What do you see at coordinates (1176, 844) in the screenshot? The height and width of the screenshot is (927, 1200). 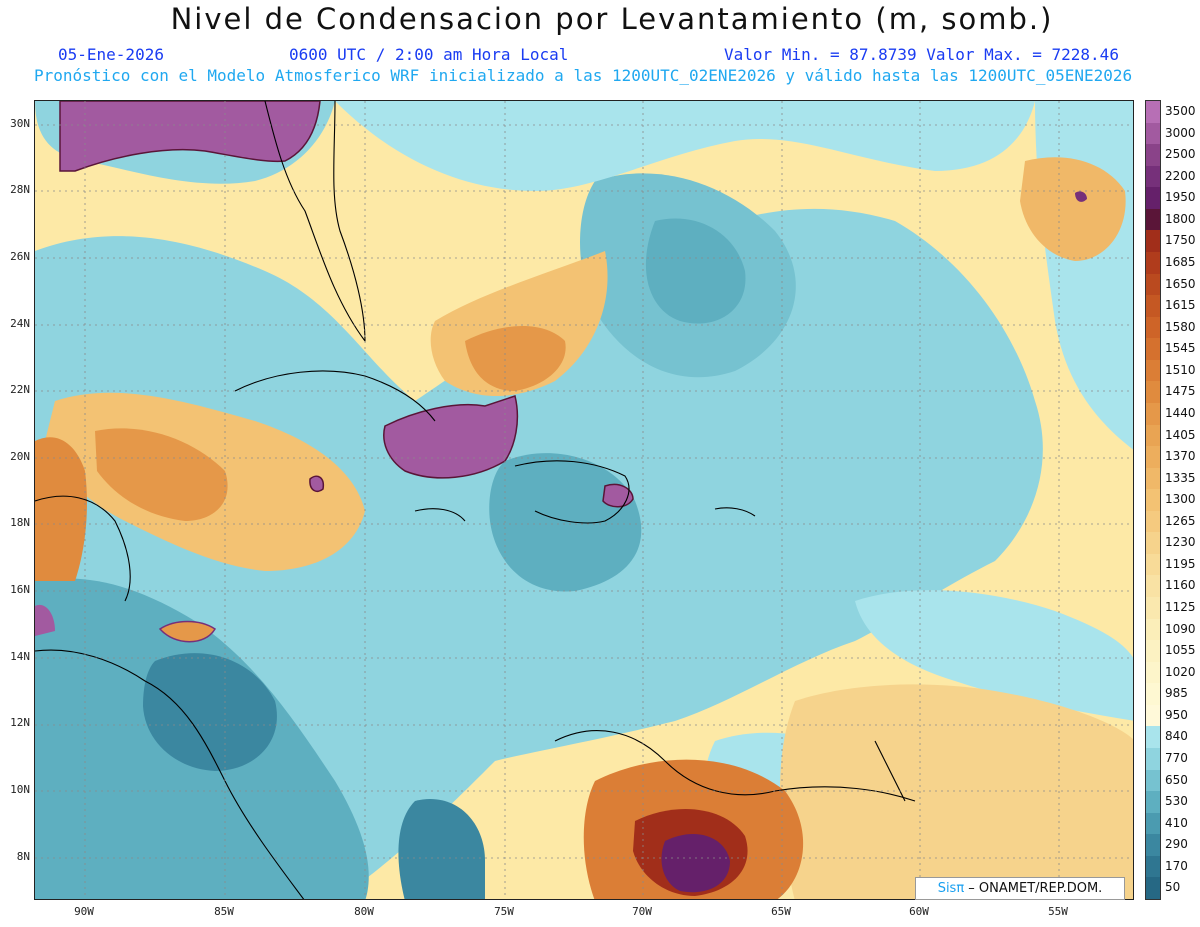 I see `colorbar-label: 290` at bounding box center [1176, 844].